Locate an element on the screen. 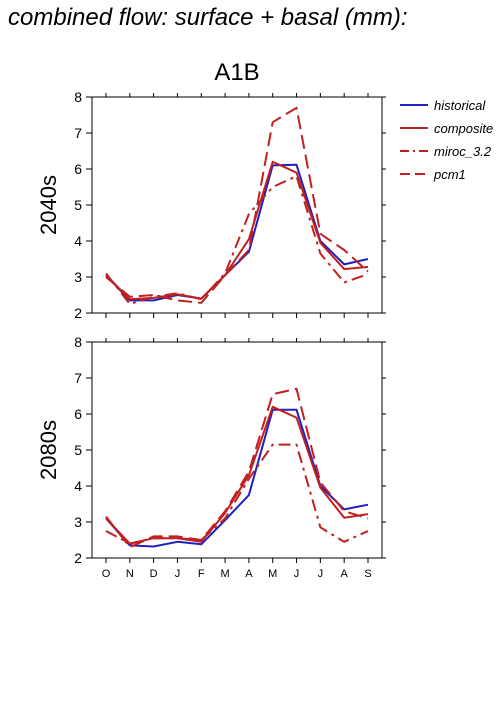  legend-label: miroc_3.2 is located at coordinates (463, 151).